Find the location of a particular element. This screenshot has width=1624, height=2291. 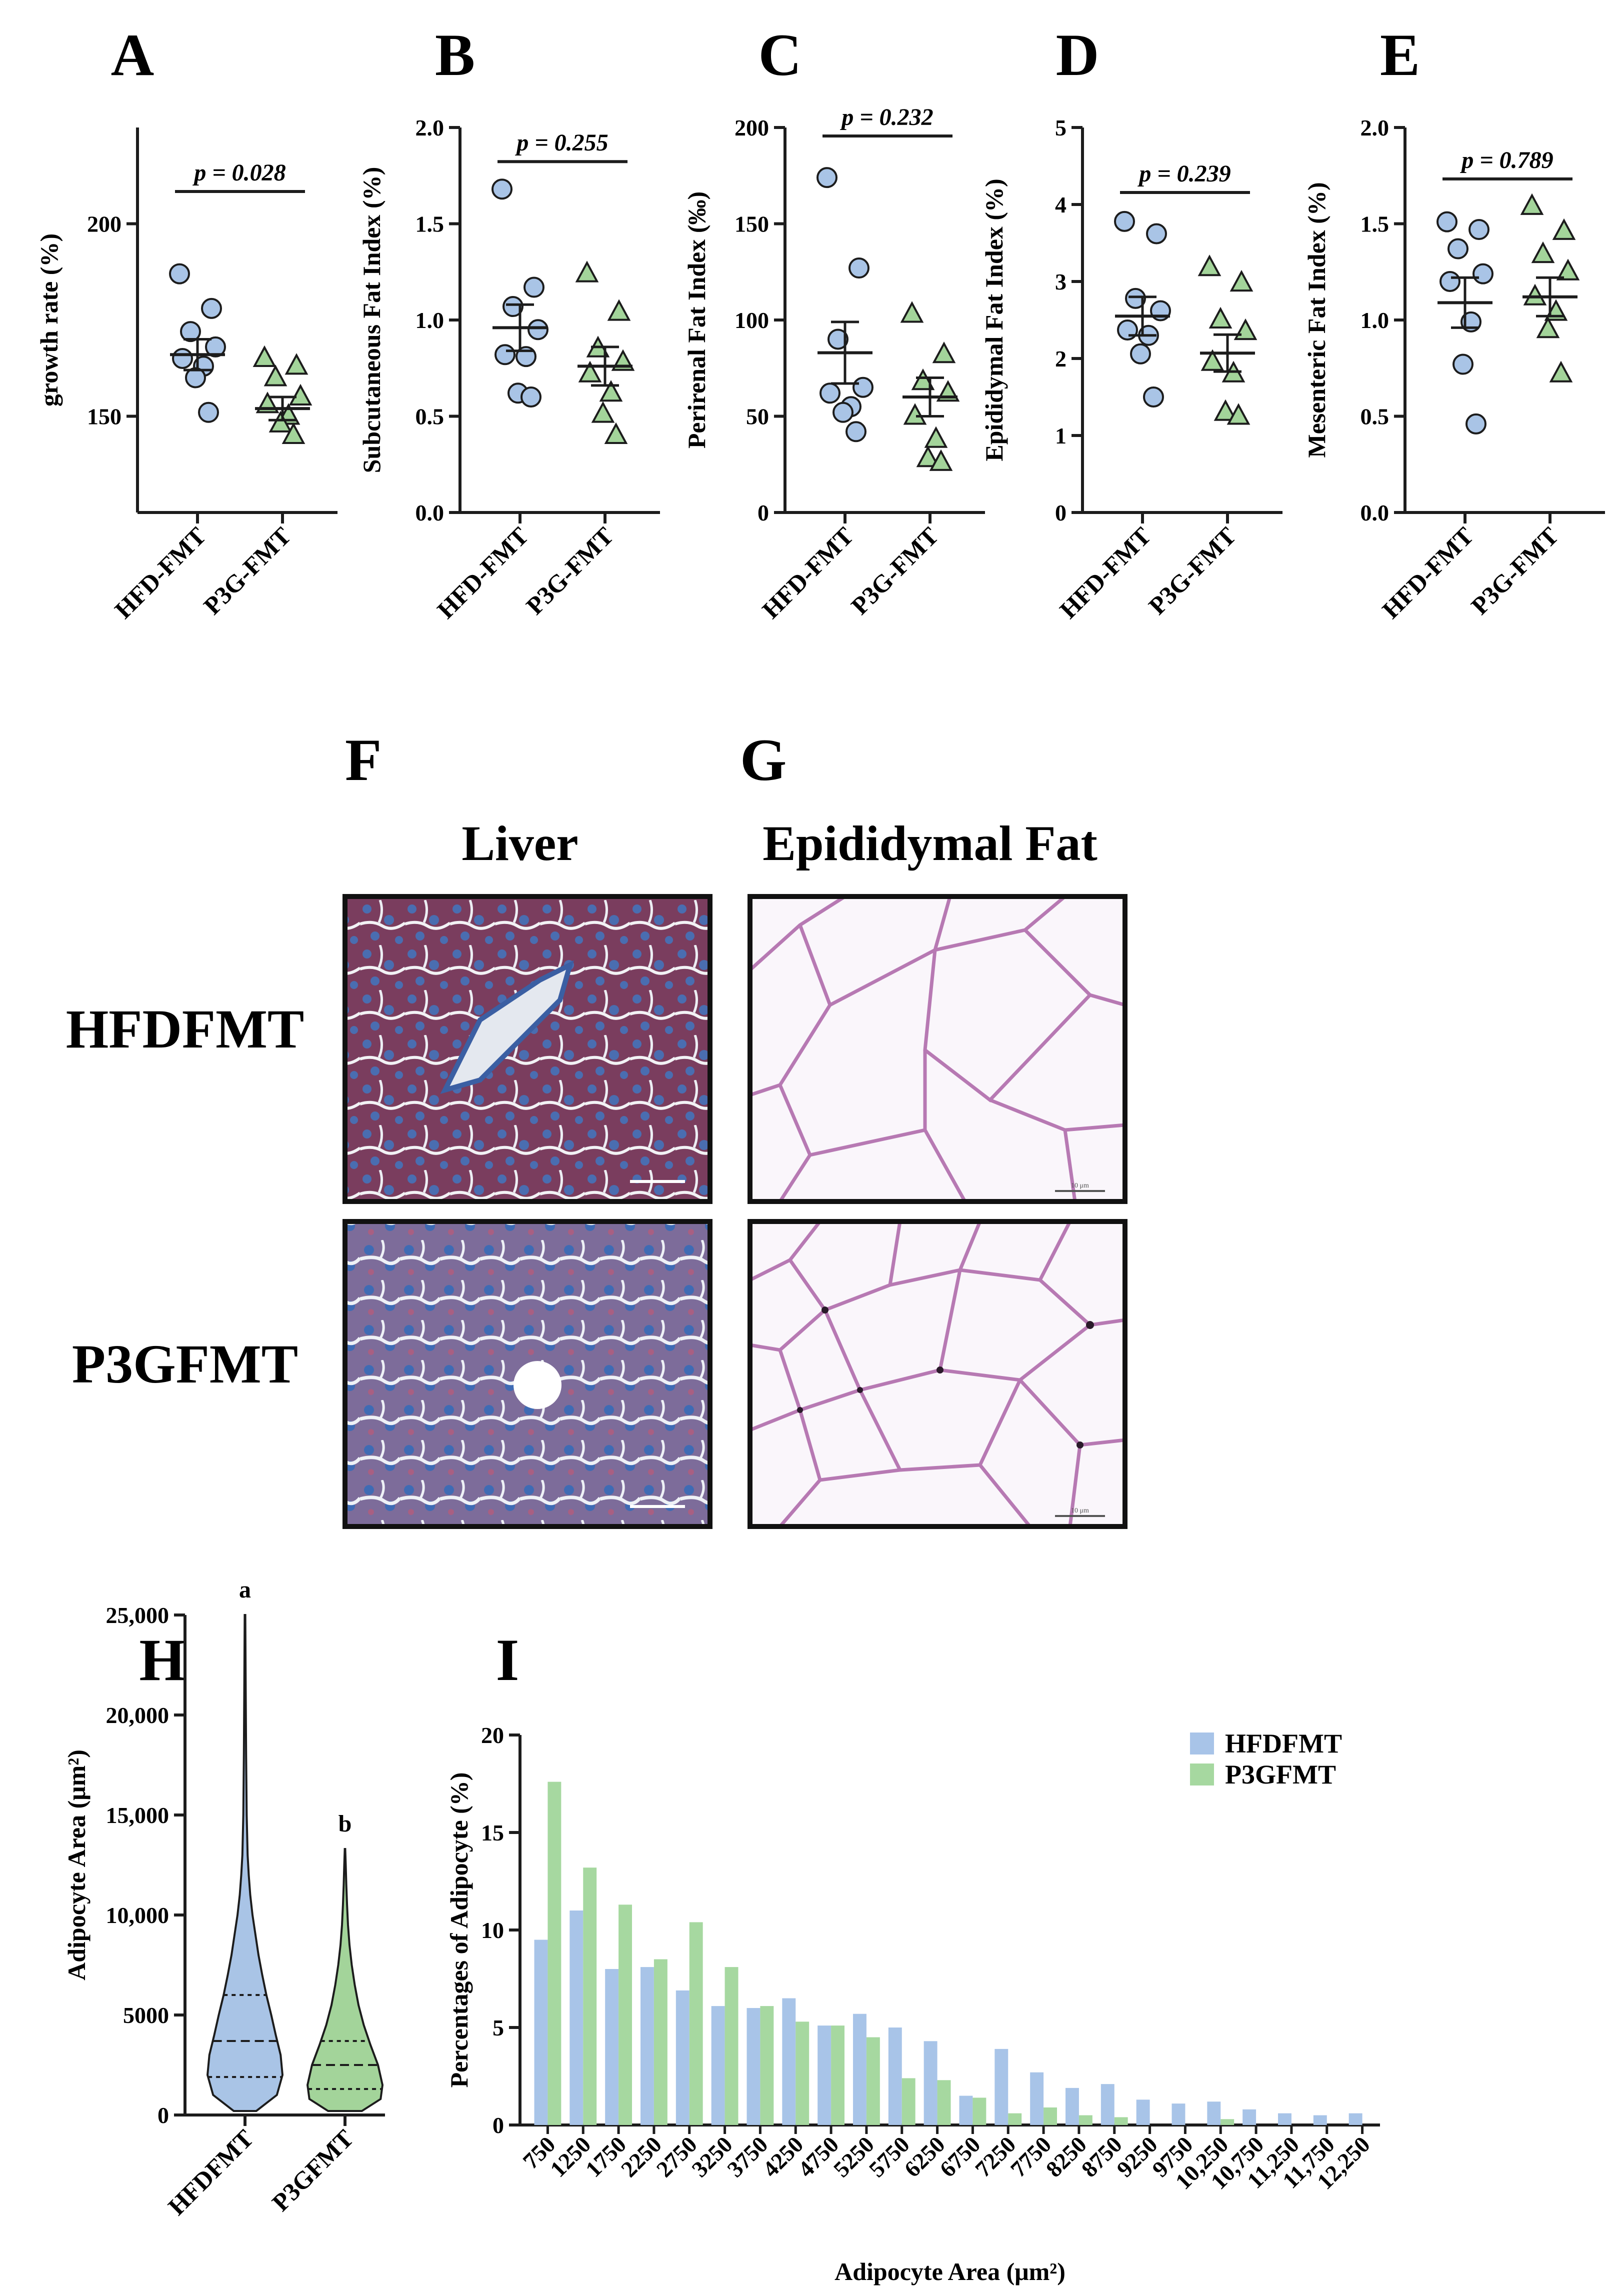

y-tick-label: 200 is located at coordinates (751, 127).